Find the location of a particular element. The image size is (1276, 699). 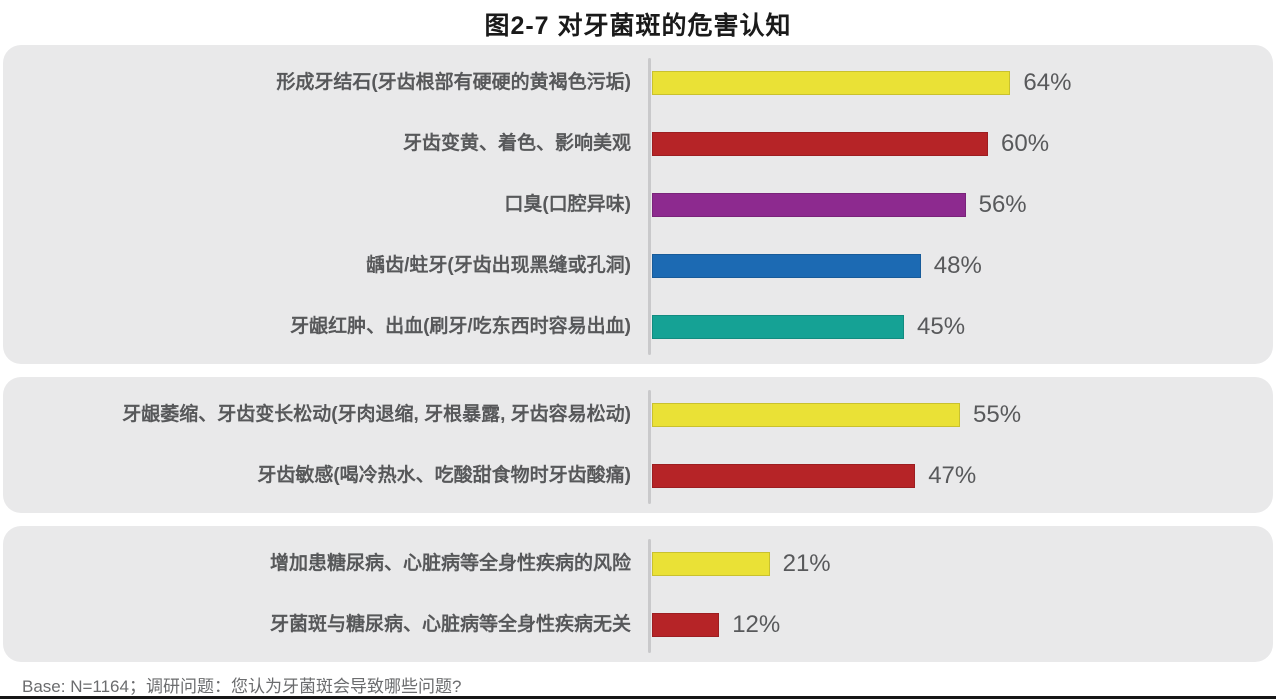

bar-row: 增加患糖尿病、心脏病等全身性疾病的风险 21% is located at coordinates (638, 563).